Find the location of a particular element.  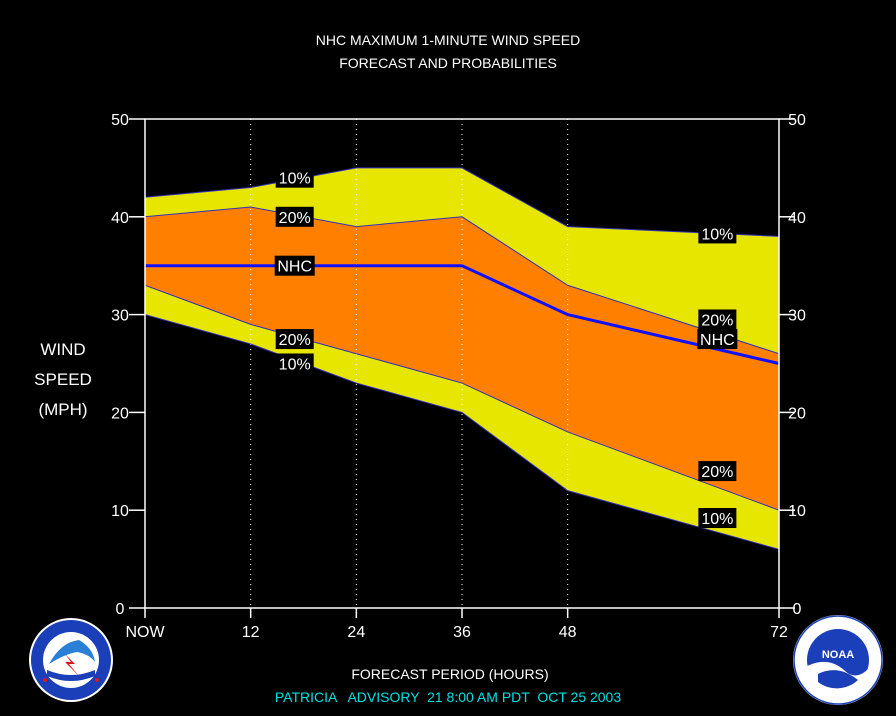

y-tick-label-right-30: 30 is located at coordinates (797, 316).